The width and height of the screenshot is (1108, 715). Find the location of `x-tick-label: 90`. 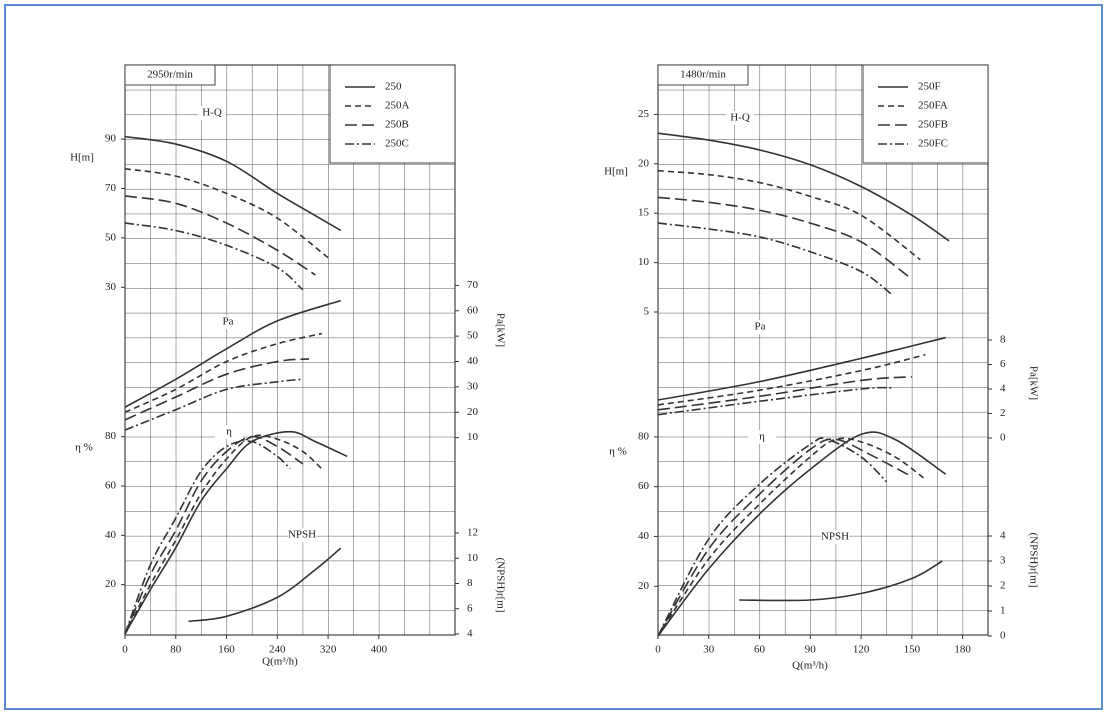

x-tick-label: 90 is located at coordinates (811, 650).